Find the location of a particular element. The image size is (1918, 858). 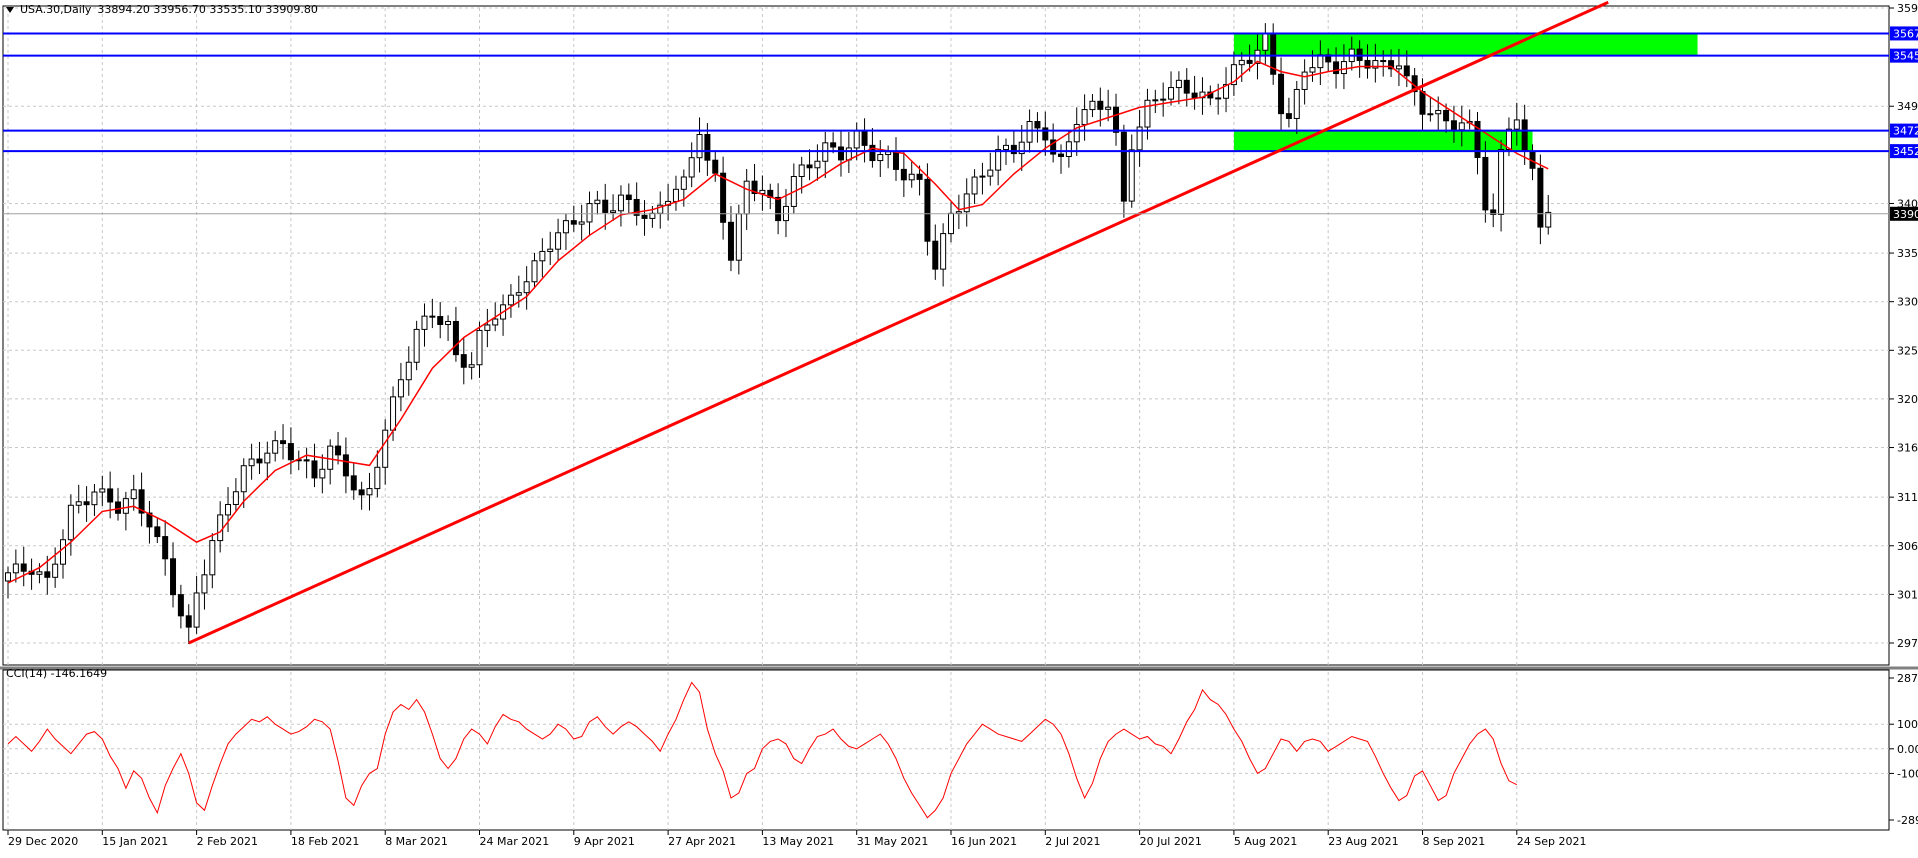

cci-y-tick-label: 0.00 is located at coordinates (1907, 749).